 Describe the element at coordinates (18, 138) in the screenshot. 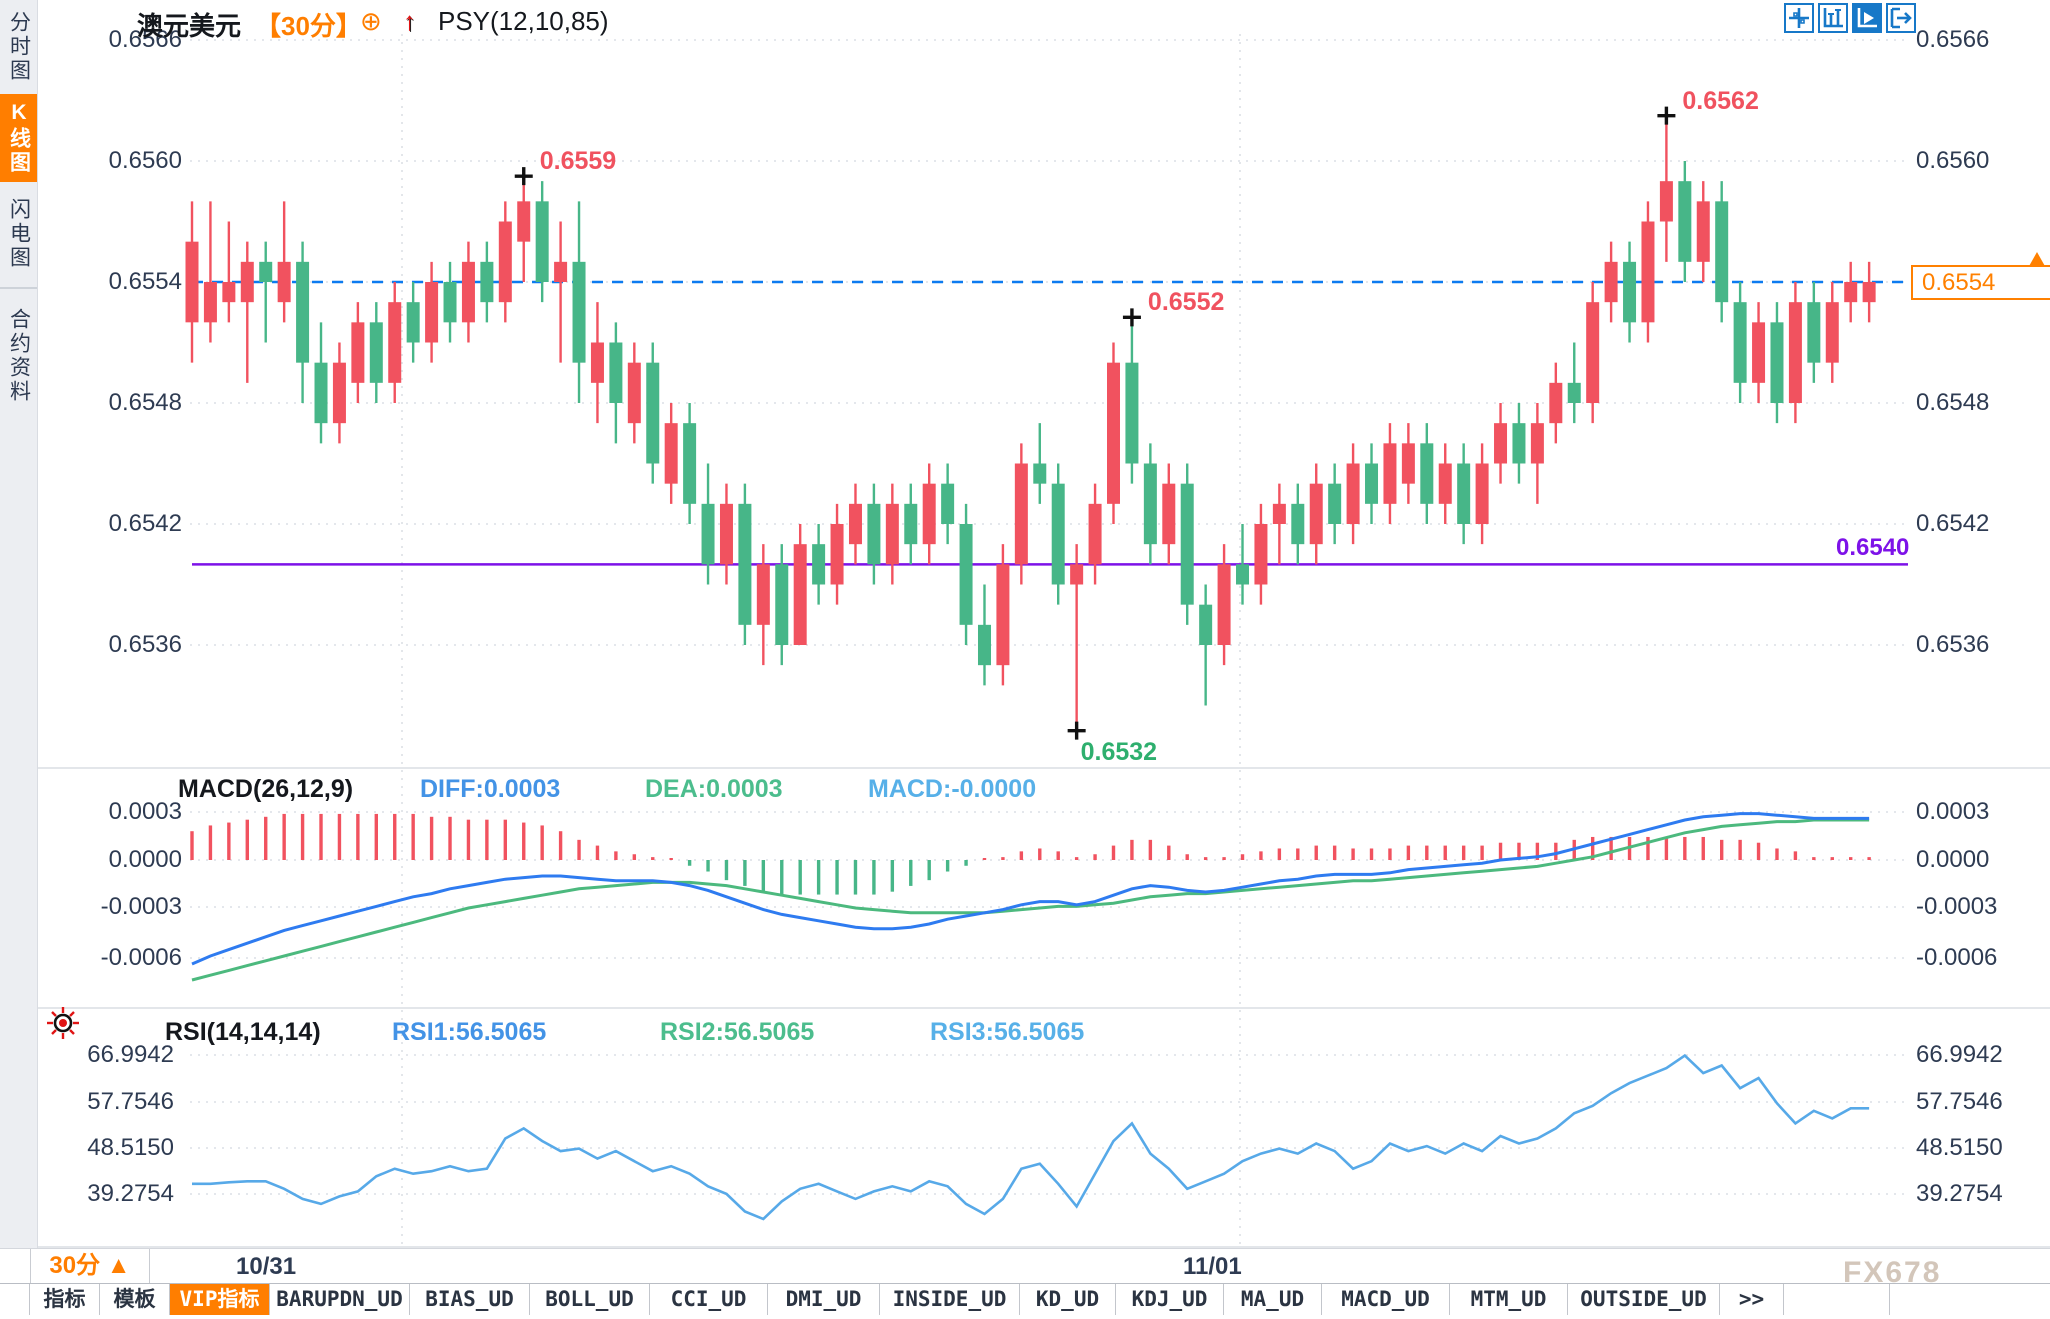

I see `sidebar-tab-2: K线图` at that location.